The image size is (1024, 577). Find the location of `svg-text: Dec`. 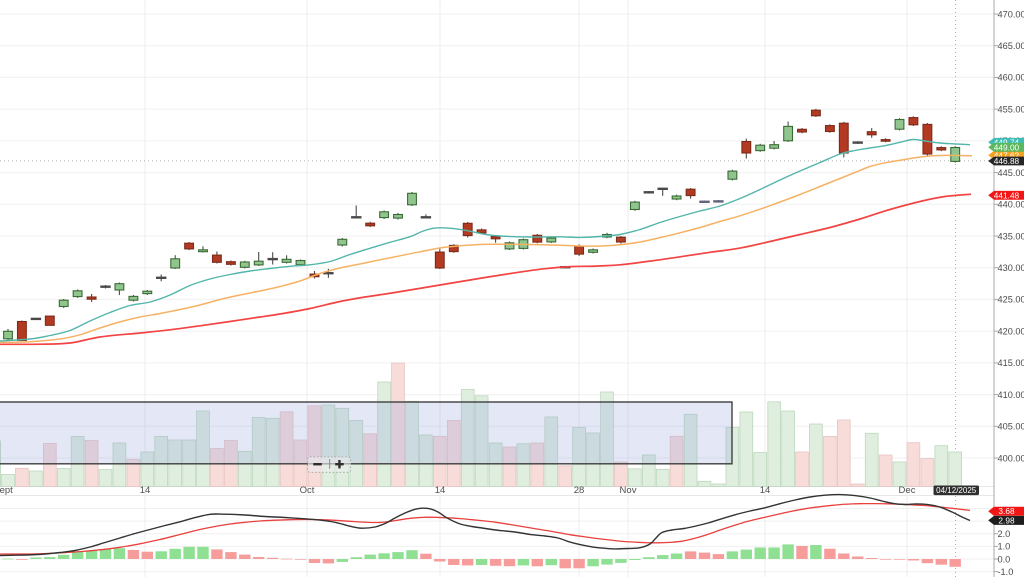

svg-text: Dec is located at coordinates (907, 490).